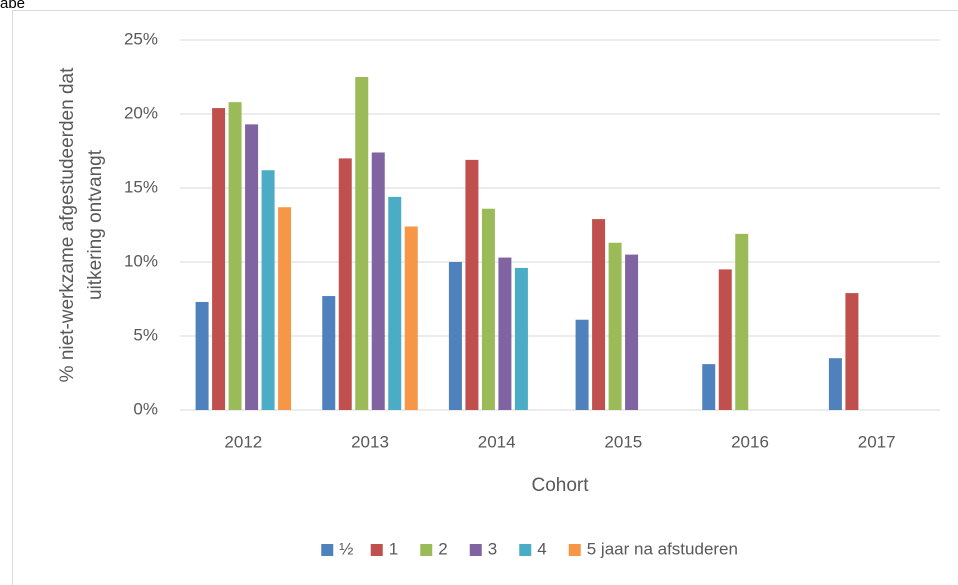  Describe the element at coordinates (877, 441) in the screenshot. I see `x-tick-label: 2017` at that location.